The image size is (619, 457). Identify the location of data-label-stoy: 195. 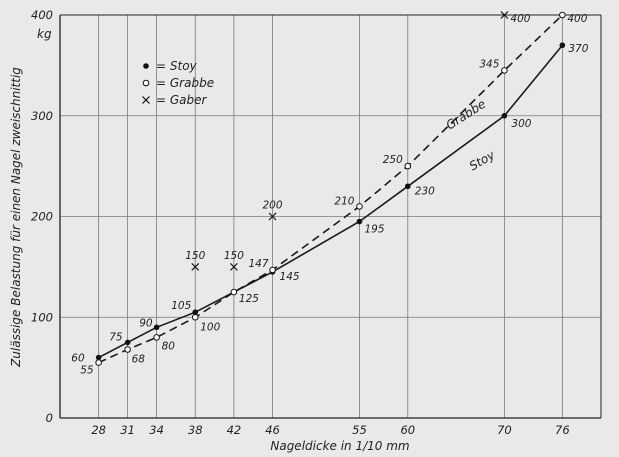
(374, 230).